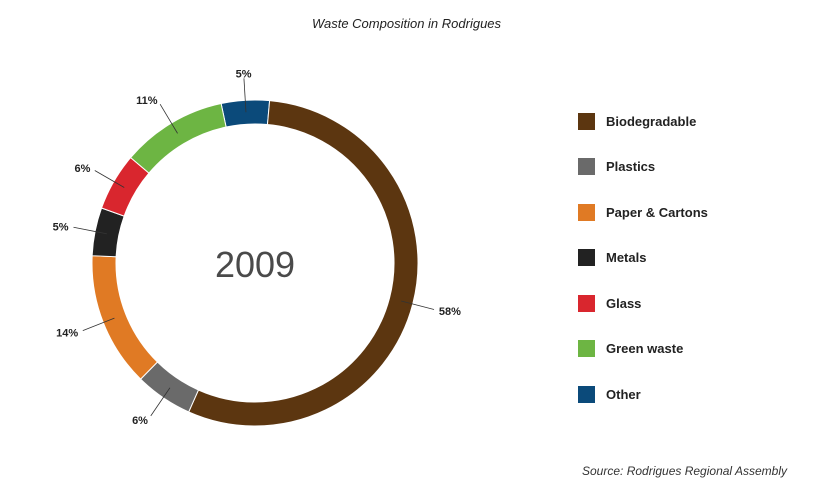  I want to click on chart-title: Waste Composition in Rodrigues, so click(406, 23).